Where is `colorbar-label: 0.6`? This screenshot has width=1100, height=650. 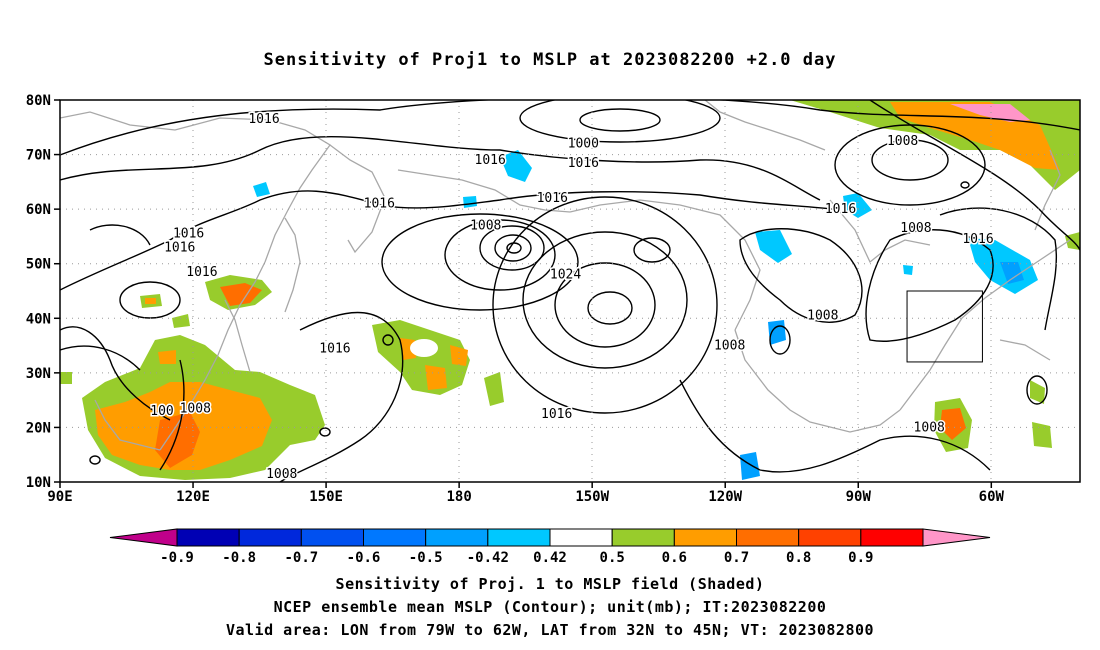
colorbar-label: 0.6 is located at coordinates (674, 558).